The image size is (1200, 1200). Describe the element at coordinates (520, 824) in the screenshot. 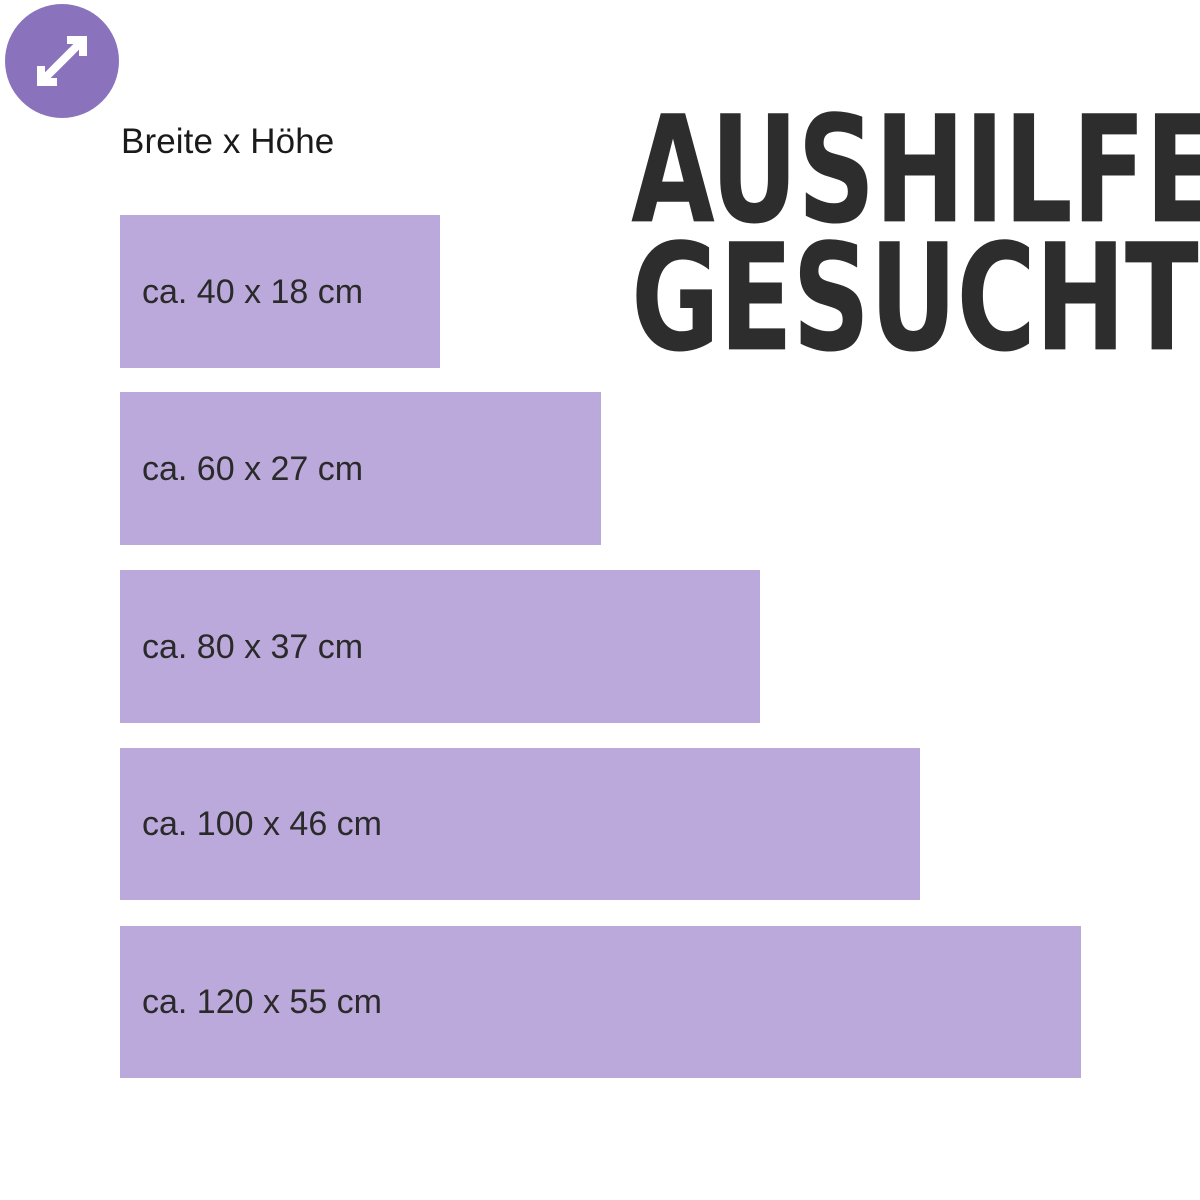

I see `size-bar: ca. 100 x 46 cm` at that location.